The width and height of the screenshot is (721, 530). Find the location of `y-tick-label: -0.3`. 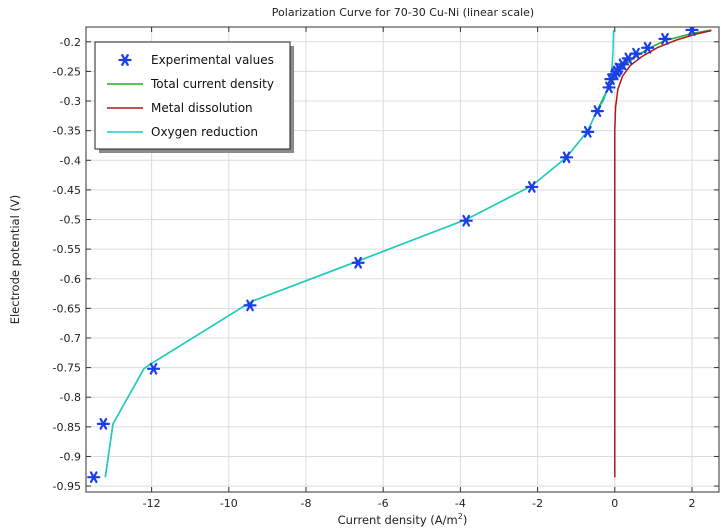

y-tick-label: -0.3 is located at coordinates (70, 101).